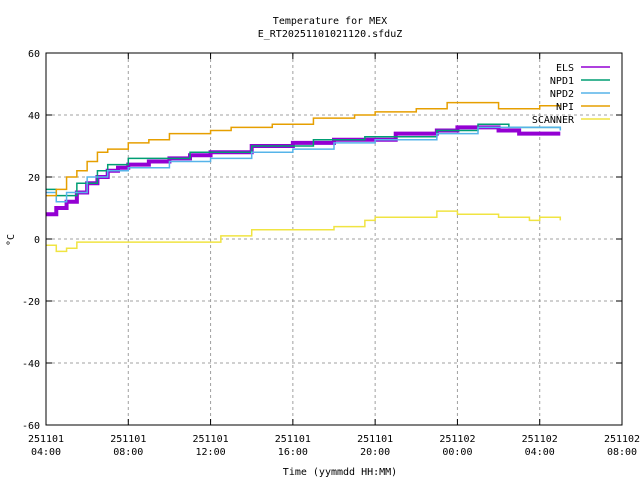 Image resolution: width=640 pixels, height=483 pixels. I want to click on legend-label: ELS, so click(565, 68).